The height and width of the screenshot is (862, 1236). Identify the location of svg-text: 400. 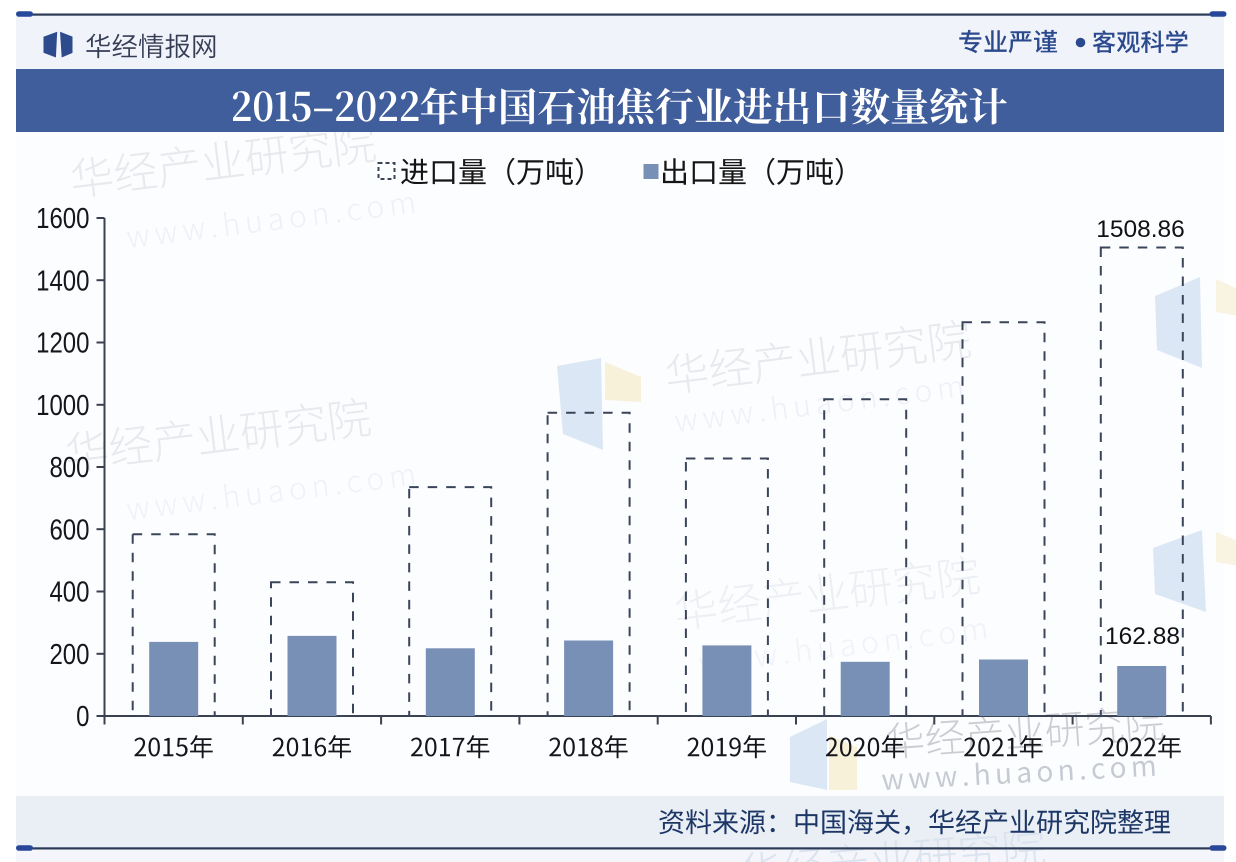
(69, 592).